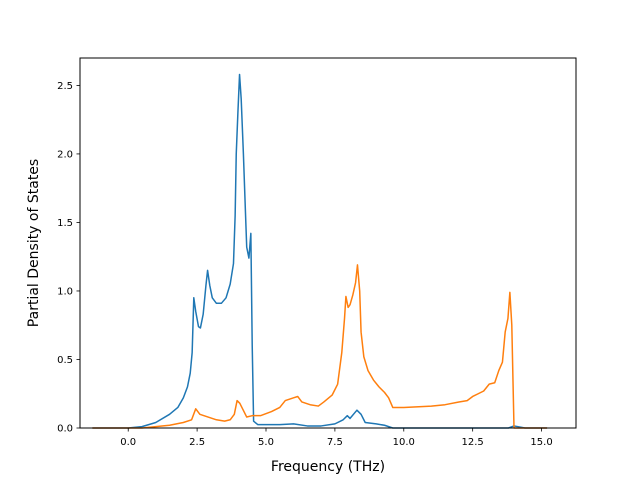 The width and height of the screenshot is (640, 480). What do you see at coordinates (68, 258) in the screenshot?
I see `y-axis: 0.0 0.5 1.0 1.5 2.0 2.5` at bounding box center [68, 258].